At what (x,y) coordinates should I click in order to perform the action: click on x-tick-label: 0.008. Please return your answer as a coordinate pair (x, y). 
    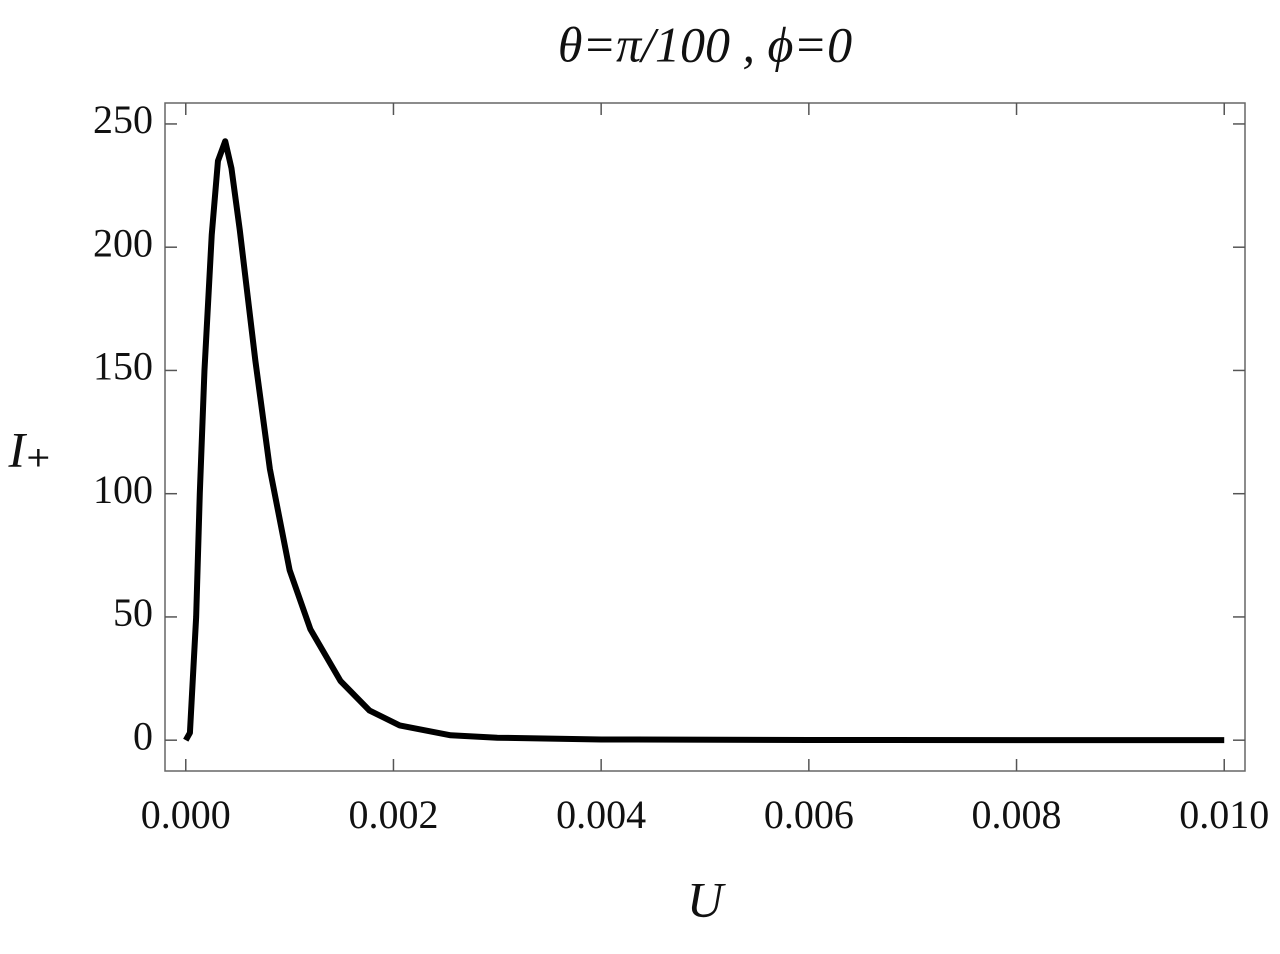
    Looking at the image, I should click on (1017, 814).